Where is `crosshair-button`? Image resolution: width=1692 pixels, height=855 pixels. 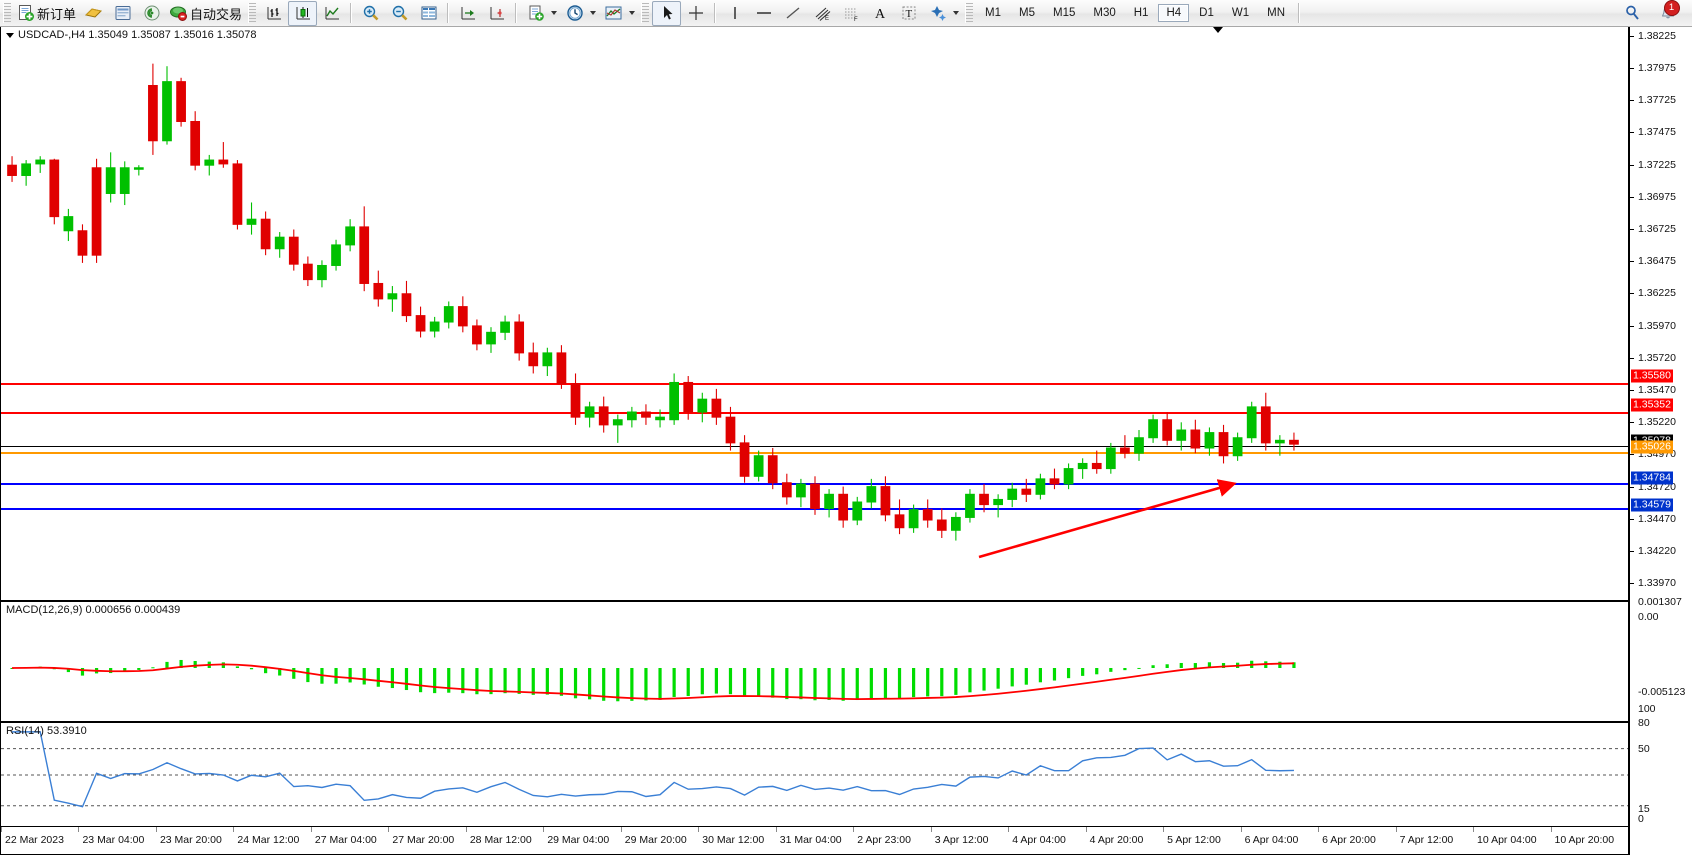
crosshair-button is located at coordinates (695, 13).